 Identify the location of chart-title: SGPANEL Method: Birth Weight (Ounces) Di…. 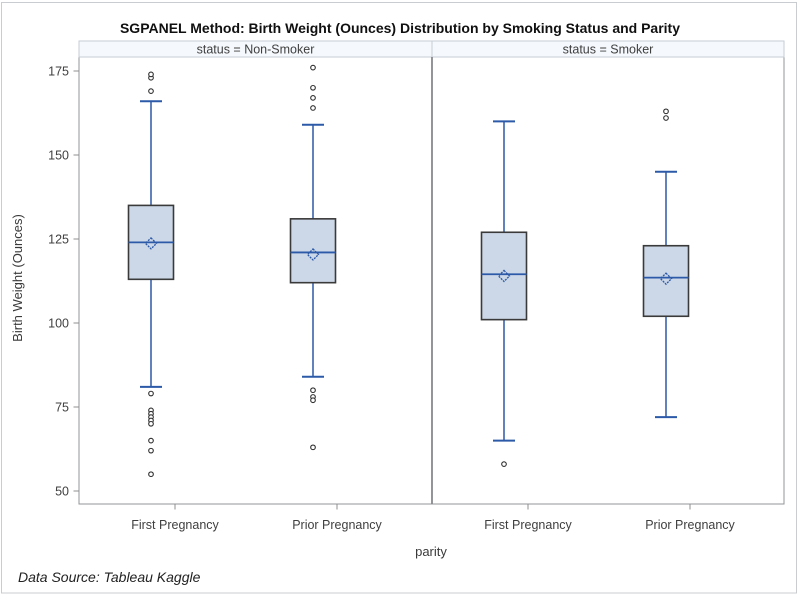
(400, 28).